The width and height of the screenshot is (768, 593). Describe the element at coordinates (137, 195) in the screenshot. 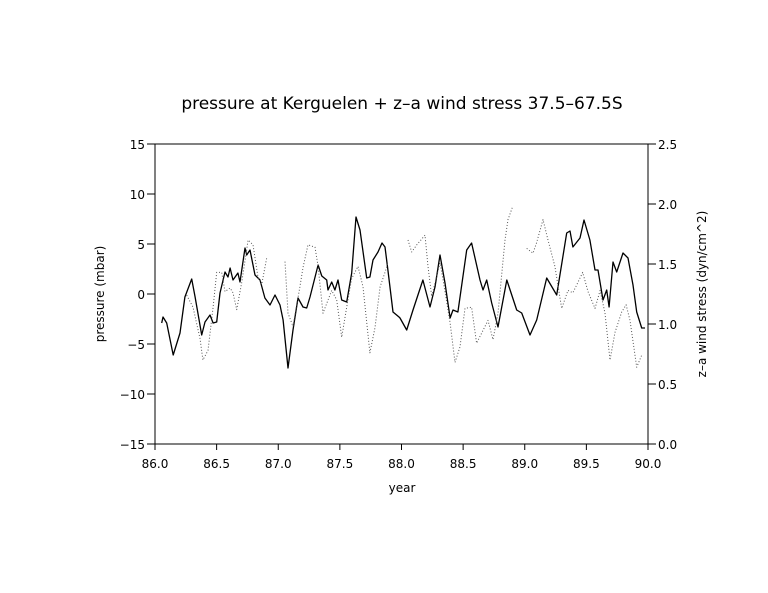

I see `y-tick-label: 10` at that location.